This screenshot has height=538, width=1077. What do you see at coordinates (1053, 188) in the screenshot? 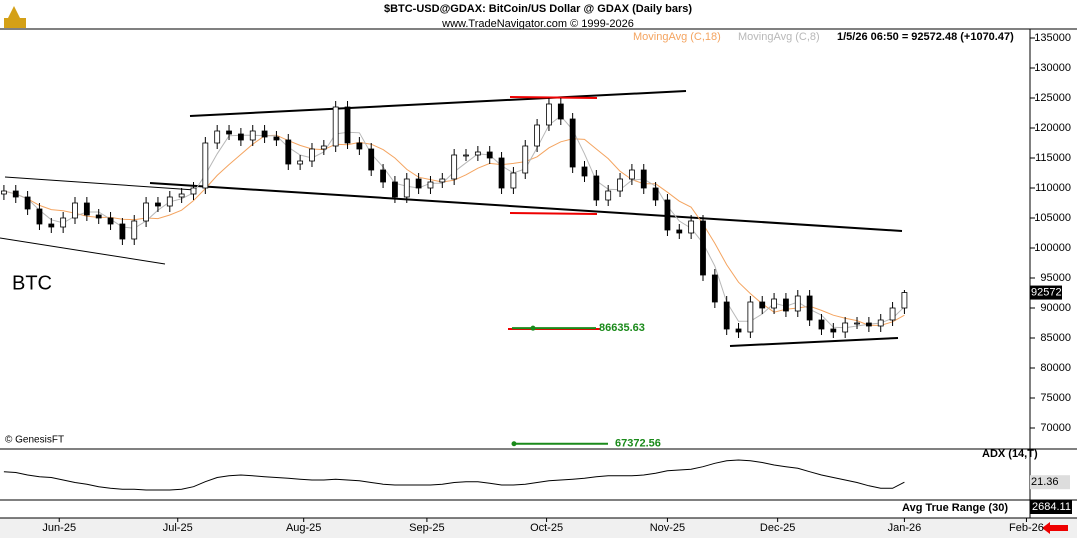
I see `y-tick-label: 110000` at bounding box center [1053, 188].